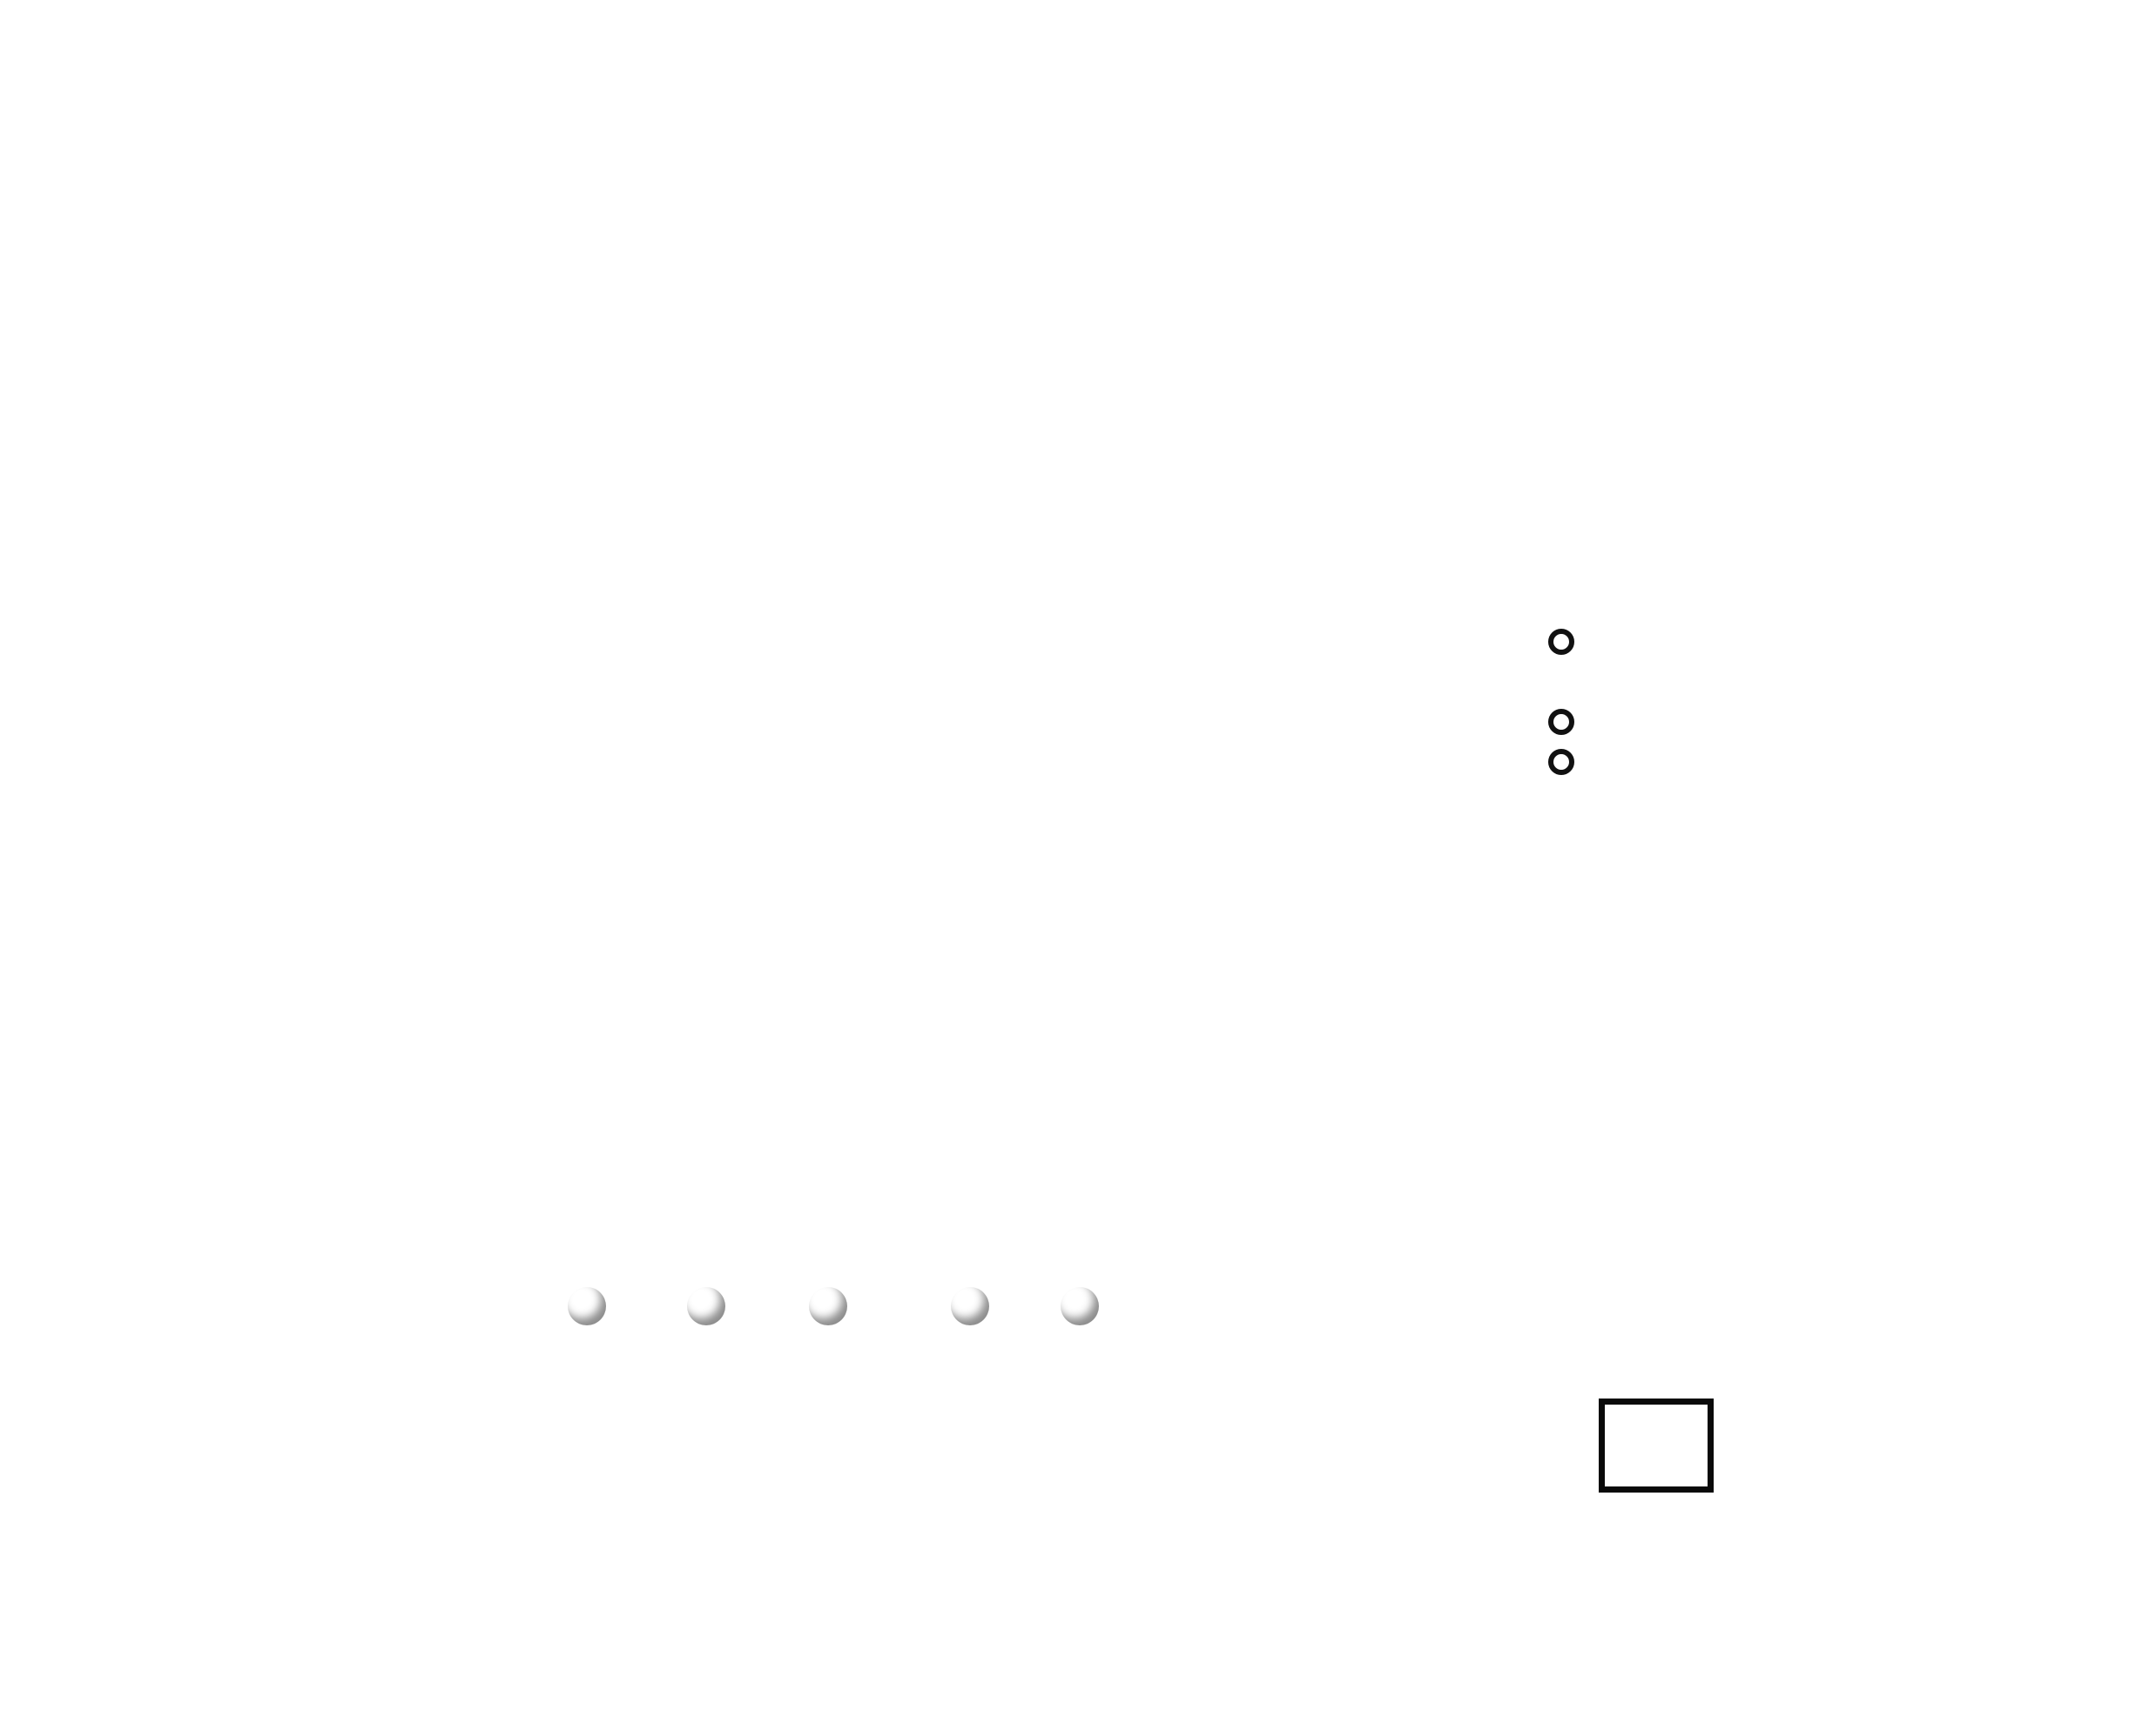  Describe the element at coordinates (157, 950) in the screenshot. I see `panel-d-legend-swatch-be2` at that location.